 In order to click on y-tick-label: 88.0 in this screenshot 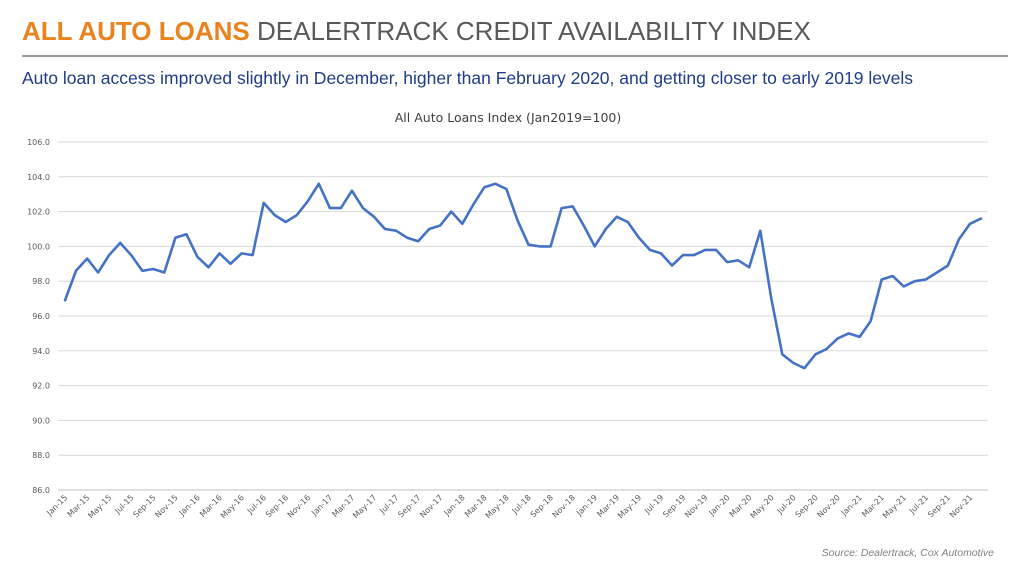, I will do `click(41, 455)`.